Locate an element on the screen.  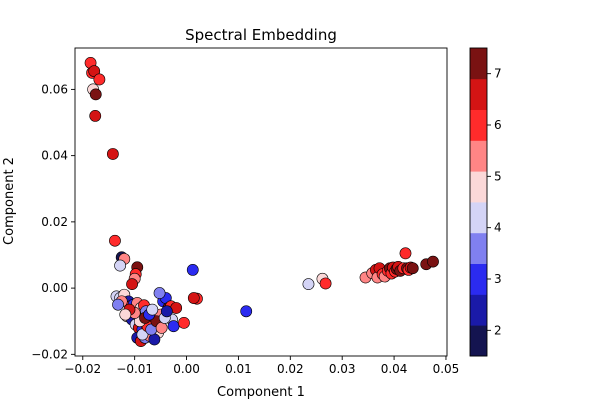
y-axis-label: Component 2 is located at coordinates (9, 201).